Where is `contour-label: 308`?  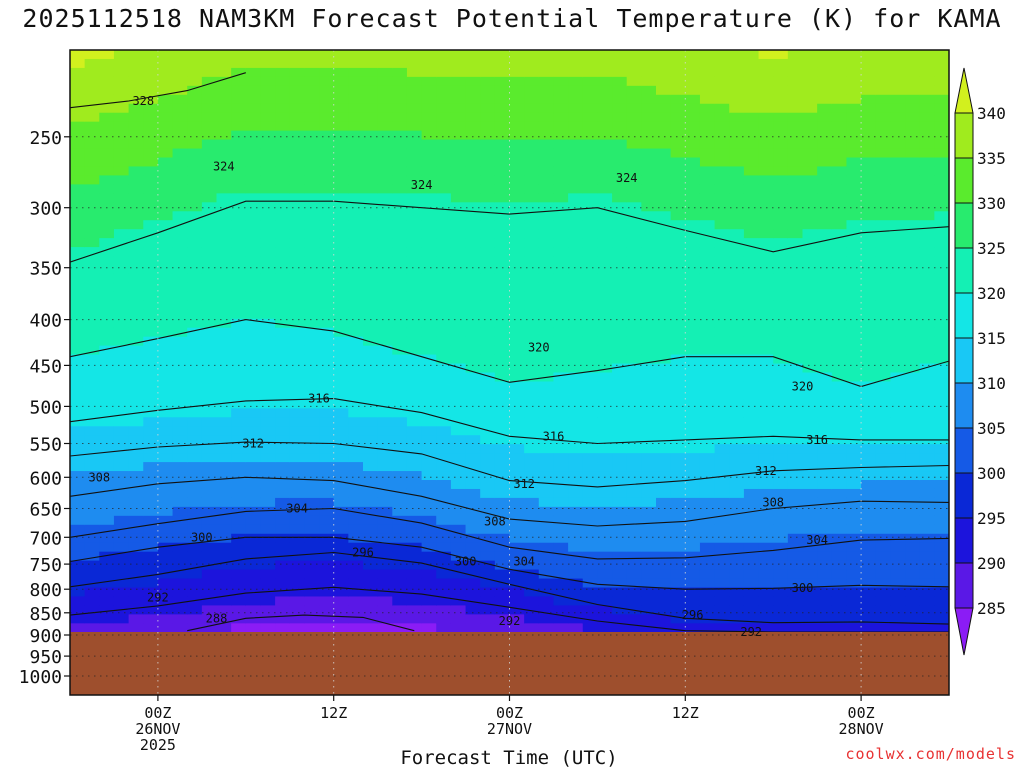
contour-label: 308 is located at coordinates (773, 502).